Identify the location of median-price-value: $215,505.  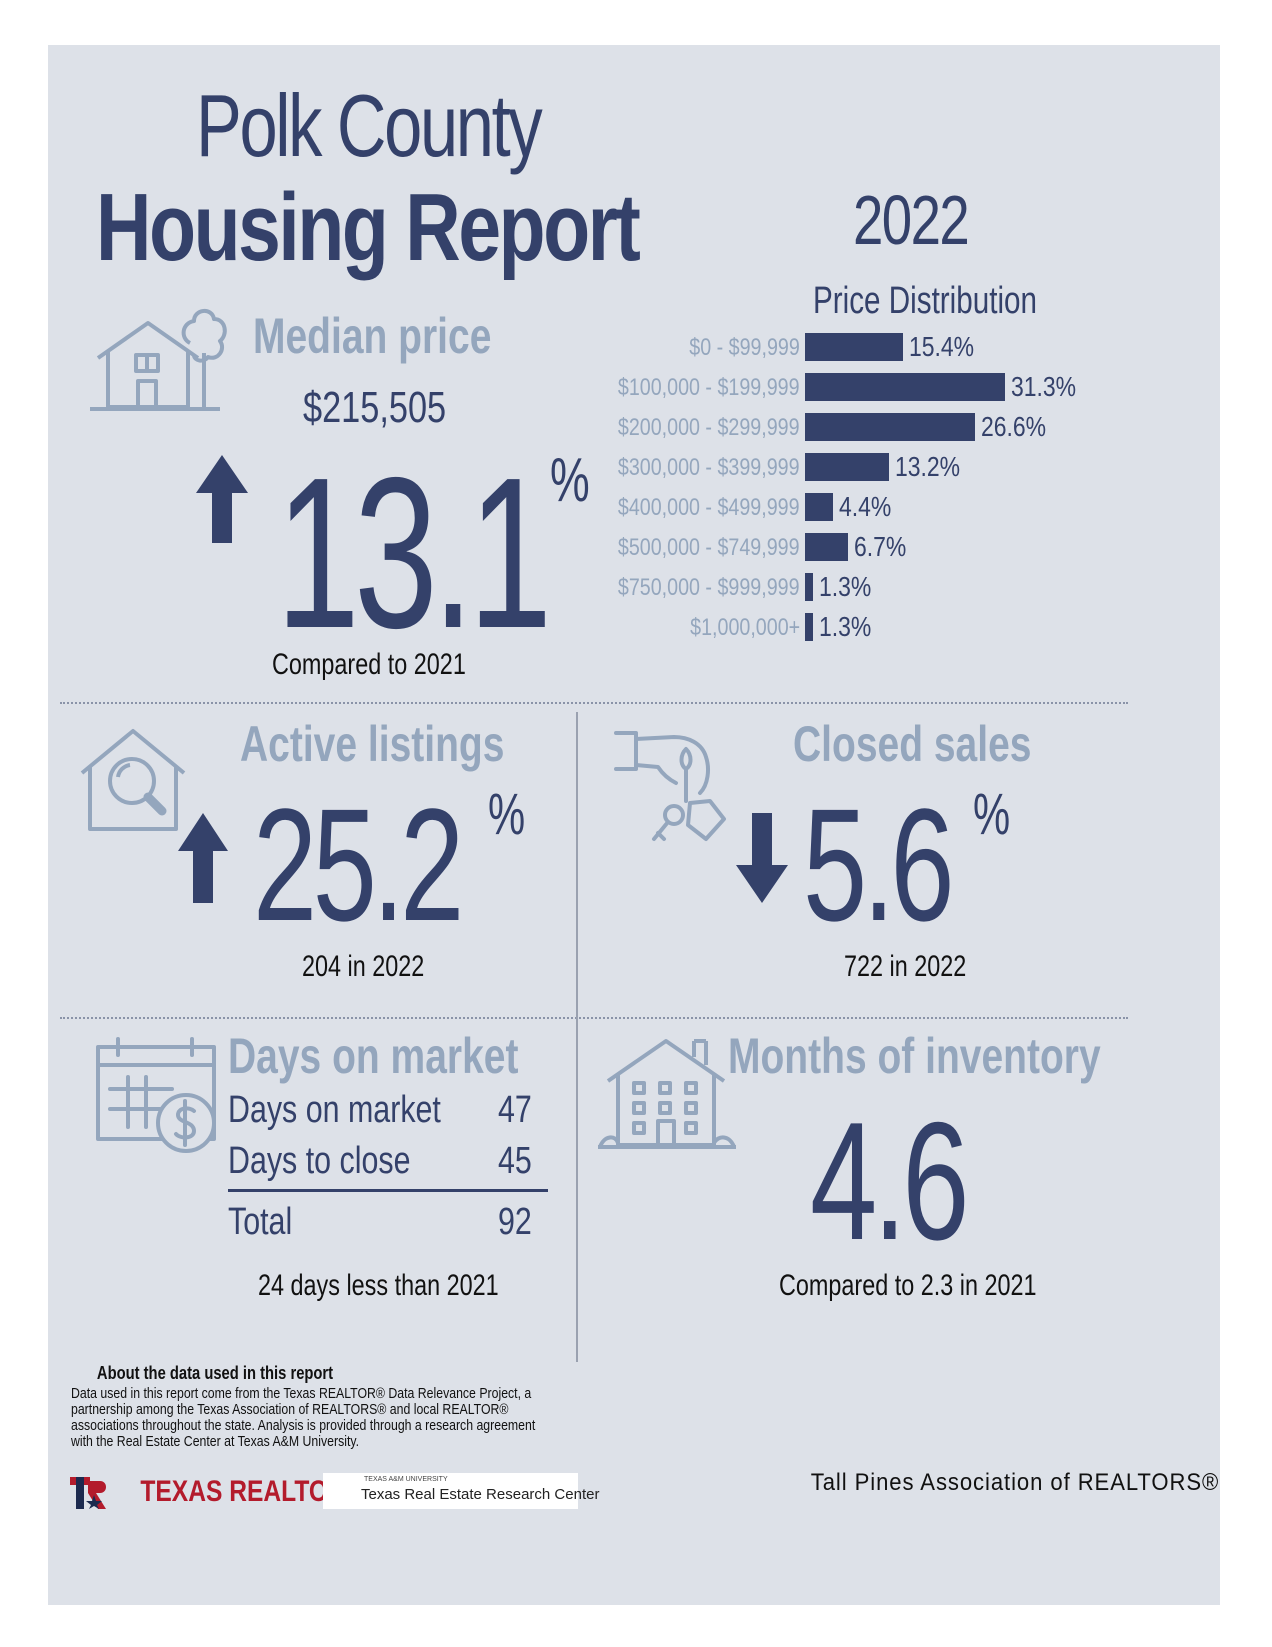
(375, 407).